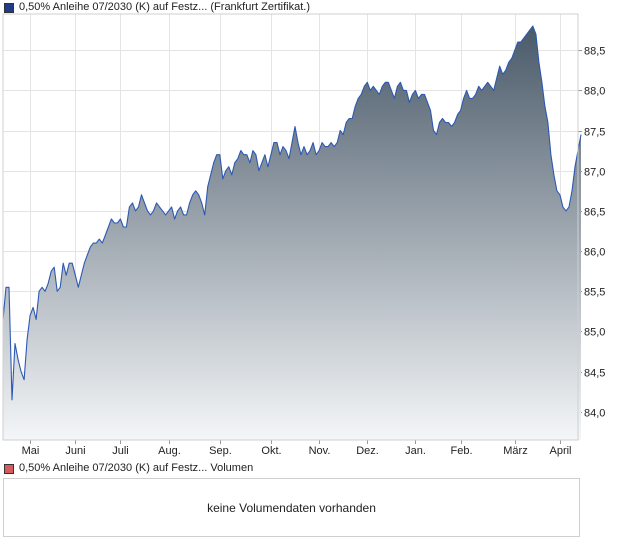 The image size is (620, 546). What do you see at coordinates (461, 451) in the screenshot?
I see `x-tick-label: Feb.` at bounding box center [461, 451].